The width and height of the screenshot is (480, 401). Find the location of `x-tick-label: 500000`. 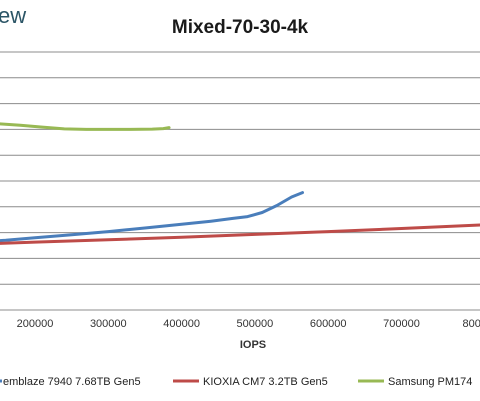

x-tick-label: 500000 is located at coordinates (255, 324).